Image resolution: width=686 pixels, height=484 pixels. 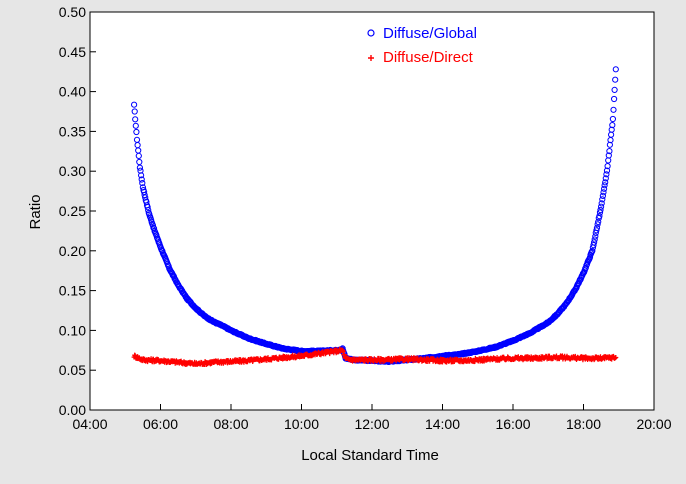 I want to click on y-tick-label: 0.45, so click(x=72, y=52).